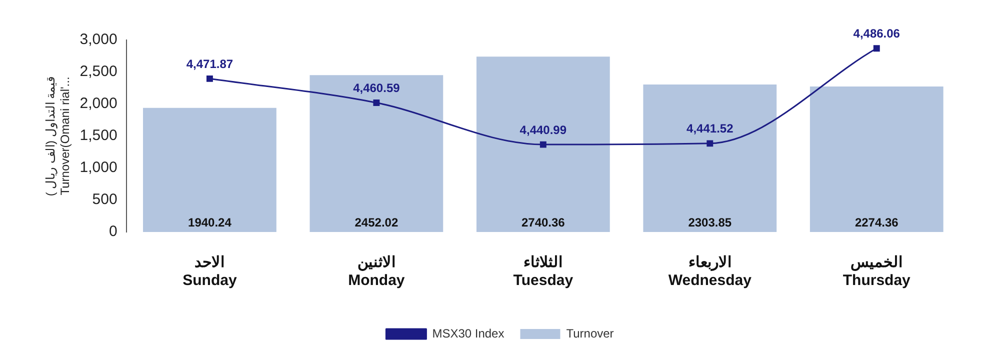  I want to click on data-label: 4,441.52, so click(710, 129).